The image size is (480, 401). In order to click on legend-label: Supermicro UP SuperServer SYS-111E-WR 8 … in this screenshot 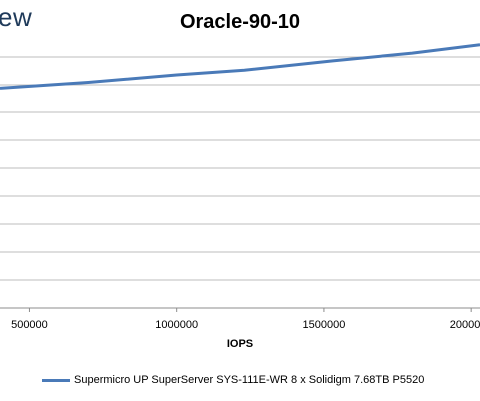, I will do `click(249, 380)`.